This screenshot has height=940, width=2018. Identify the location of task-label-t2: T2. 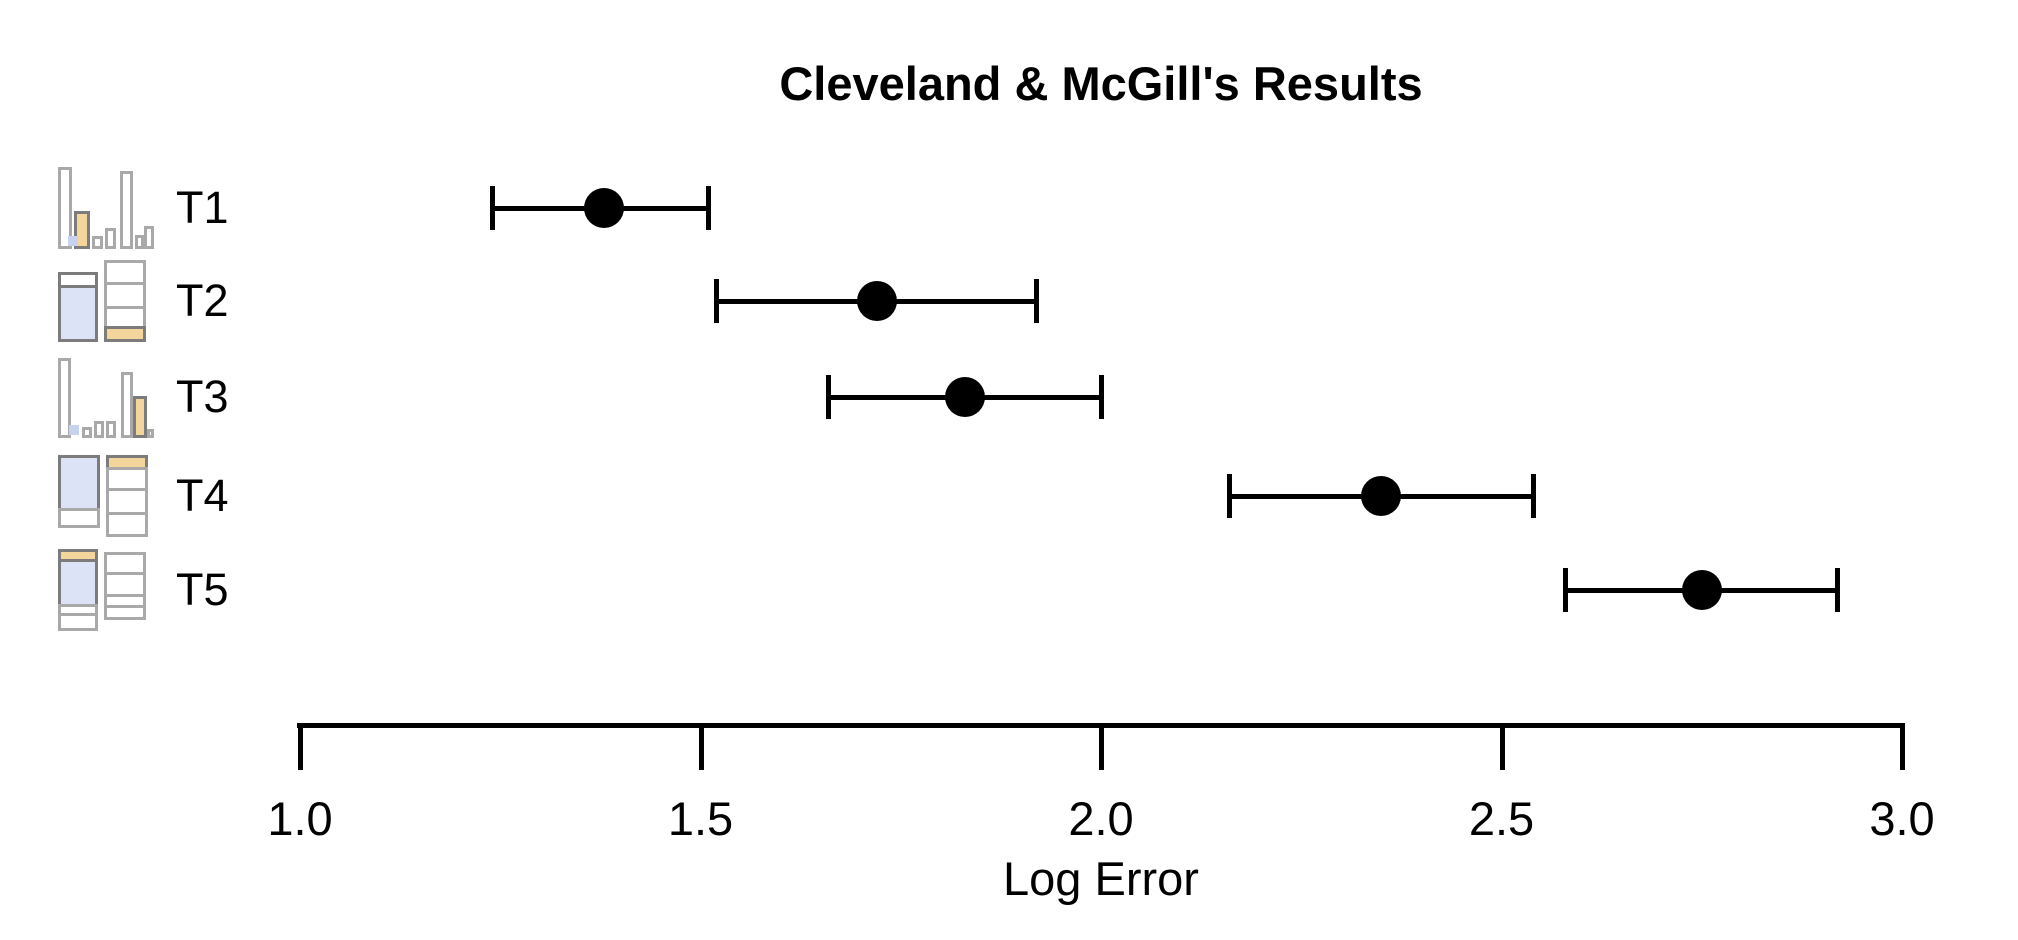
(202, 300).